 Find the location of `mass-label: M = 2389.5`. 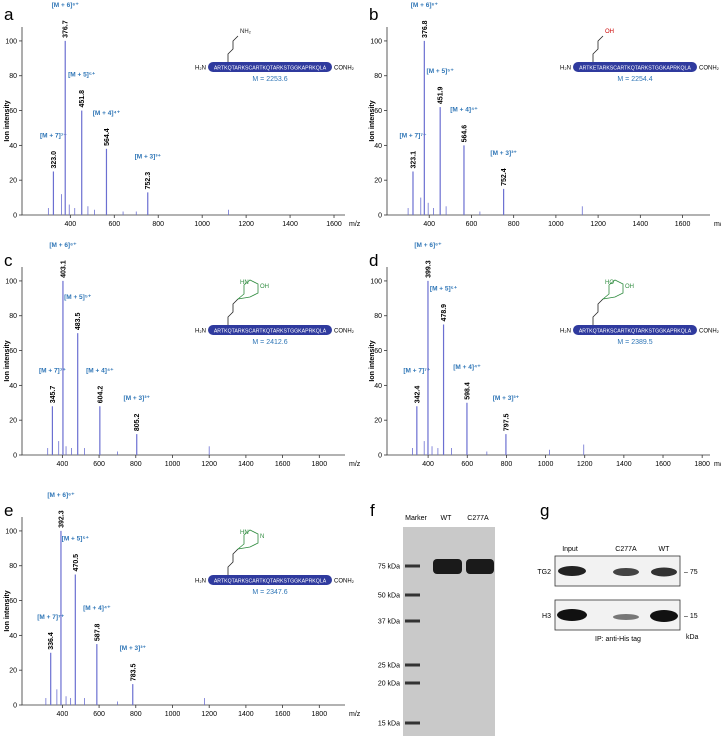

mass-label: M = 2389.5 is located at coordinates (634, 342).